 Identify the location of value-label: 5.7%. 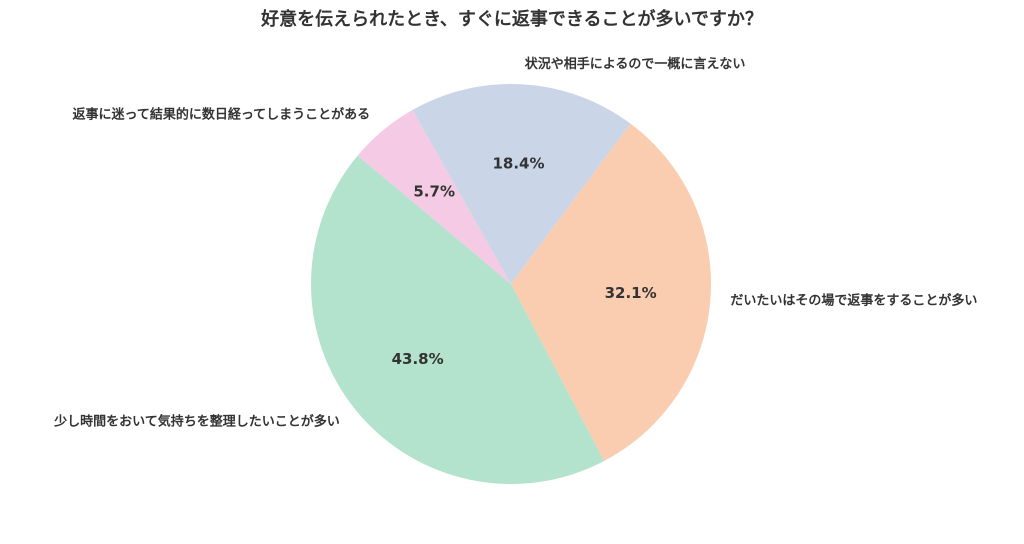
(434, 191).